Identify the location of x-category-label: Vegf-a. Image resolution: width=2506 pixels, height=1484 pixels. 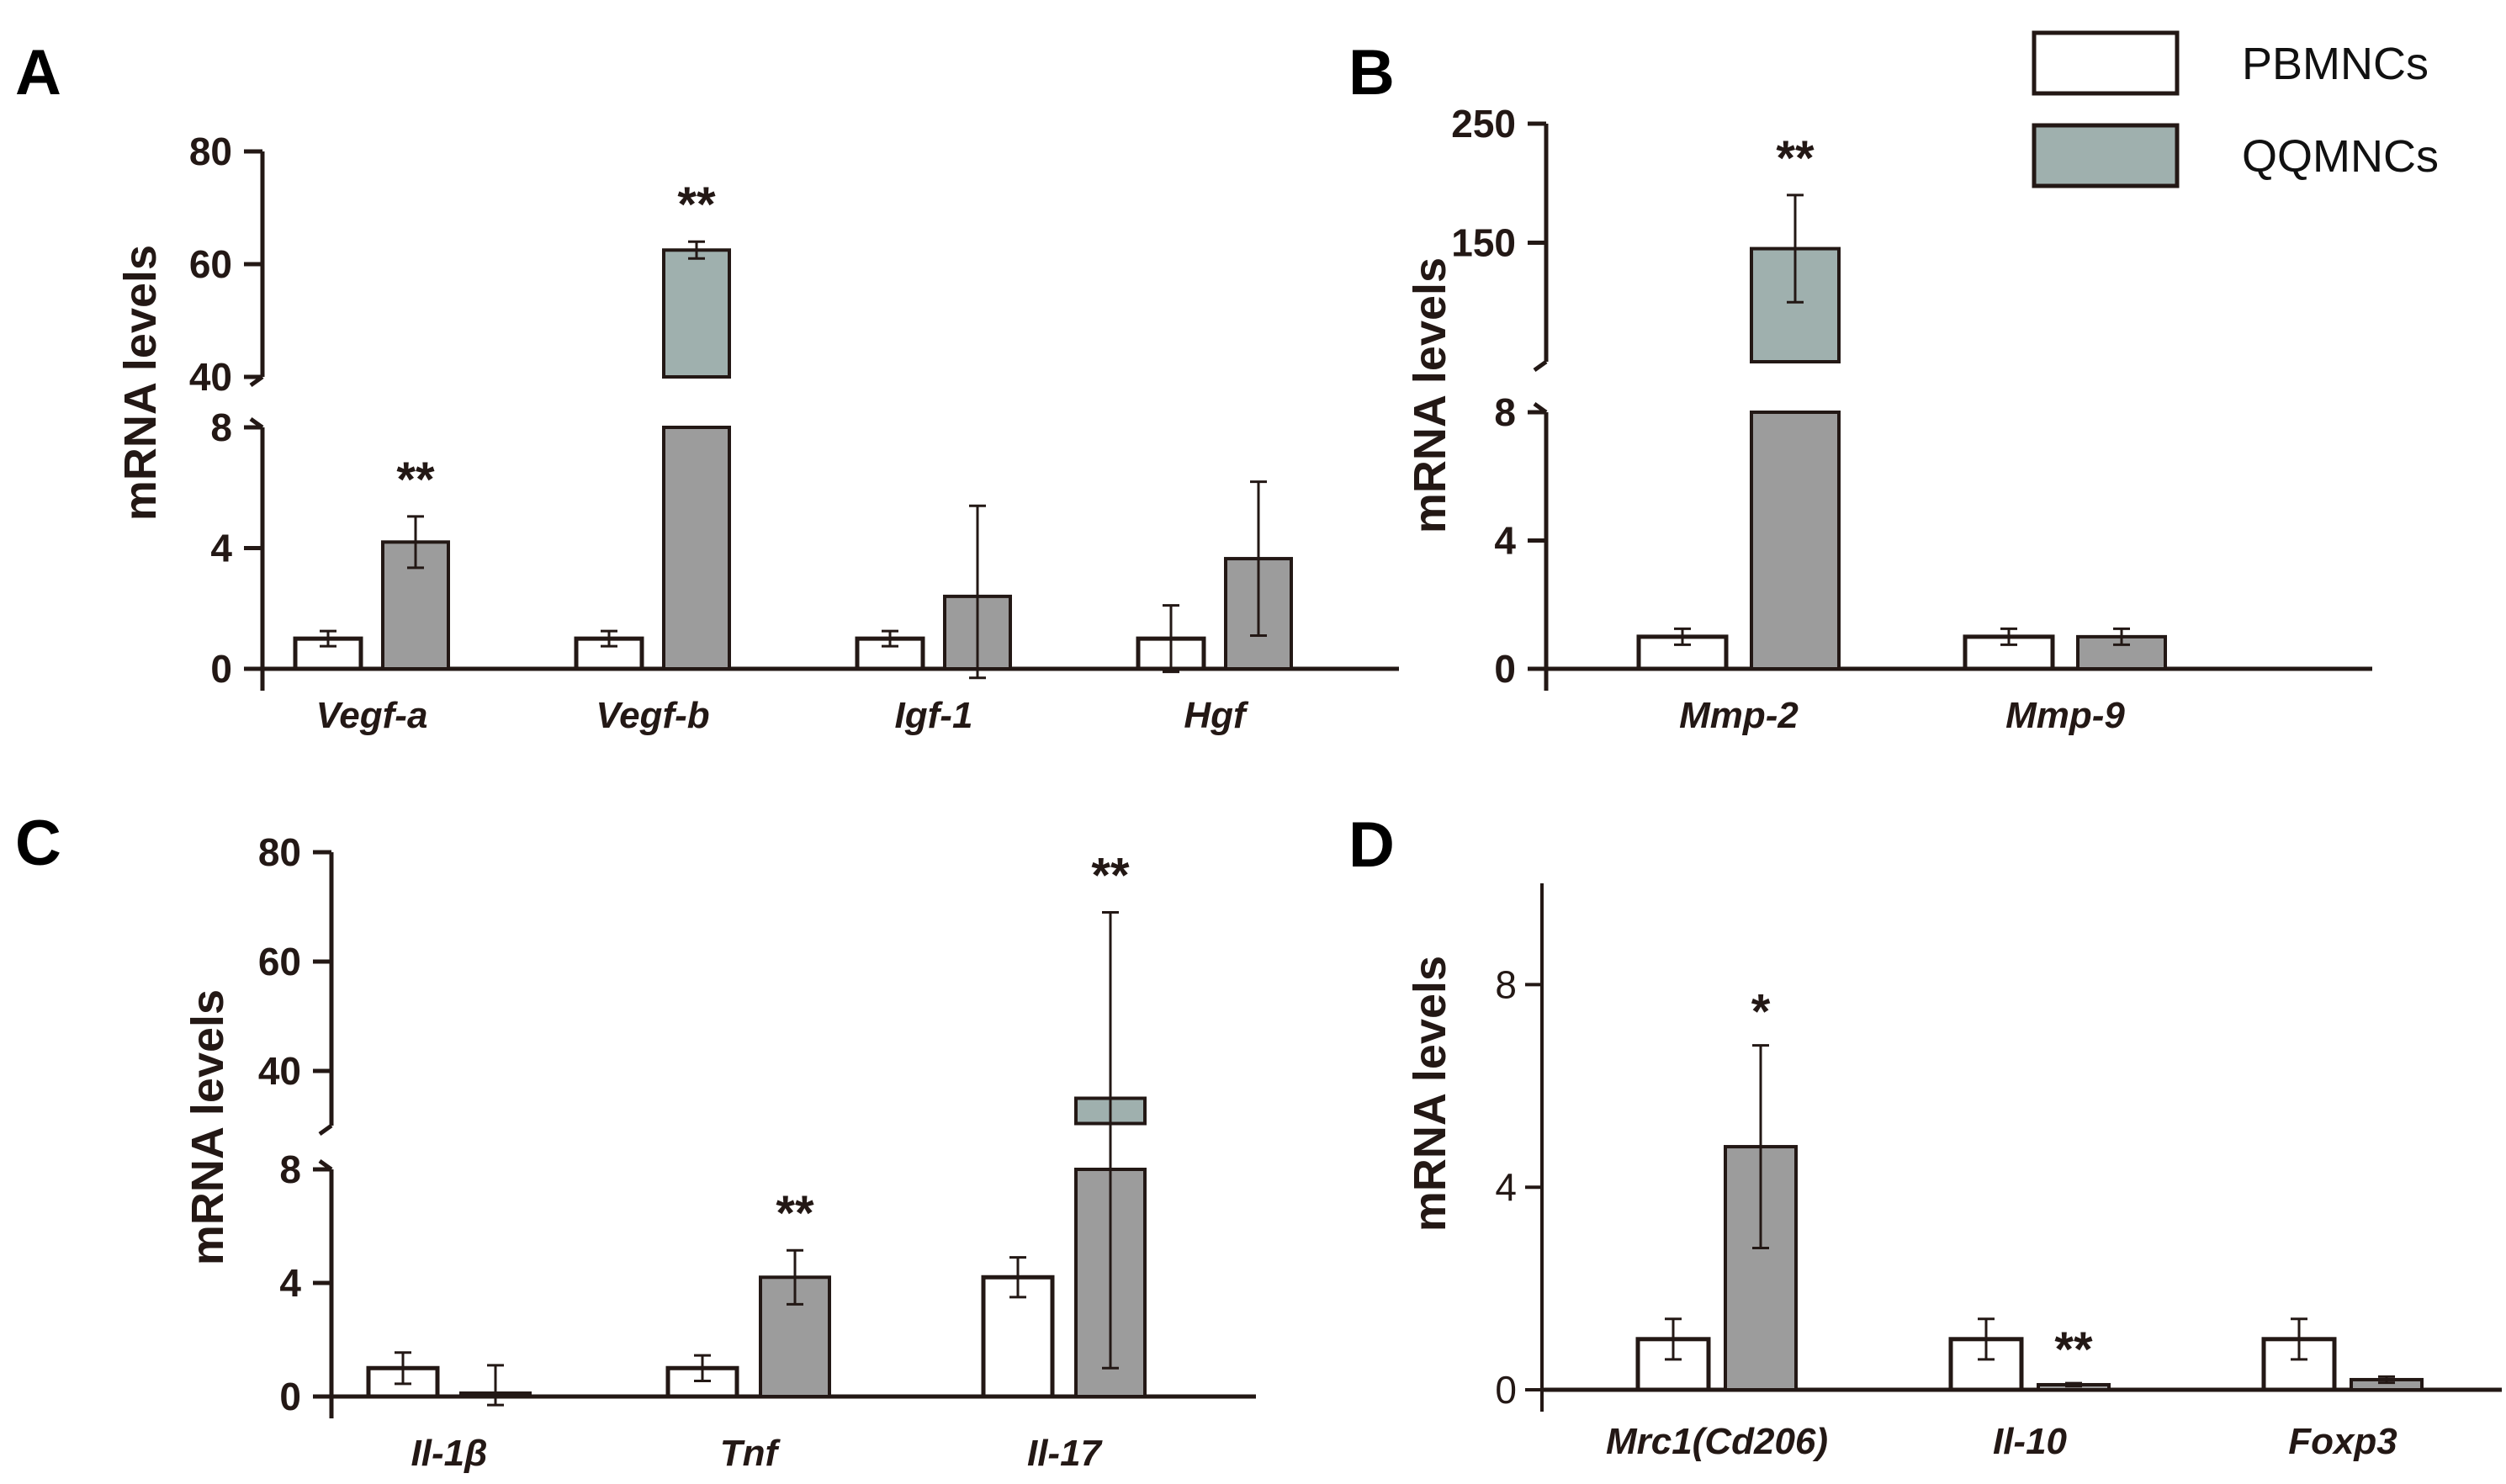
(372, 715).